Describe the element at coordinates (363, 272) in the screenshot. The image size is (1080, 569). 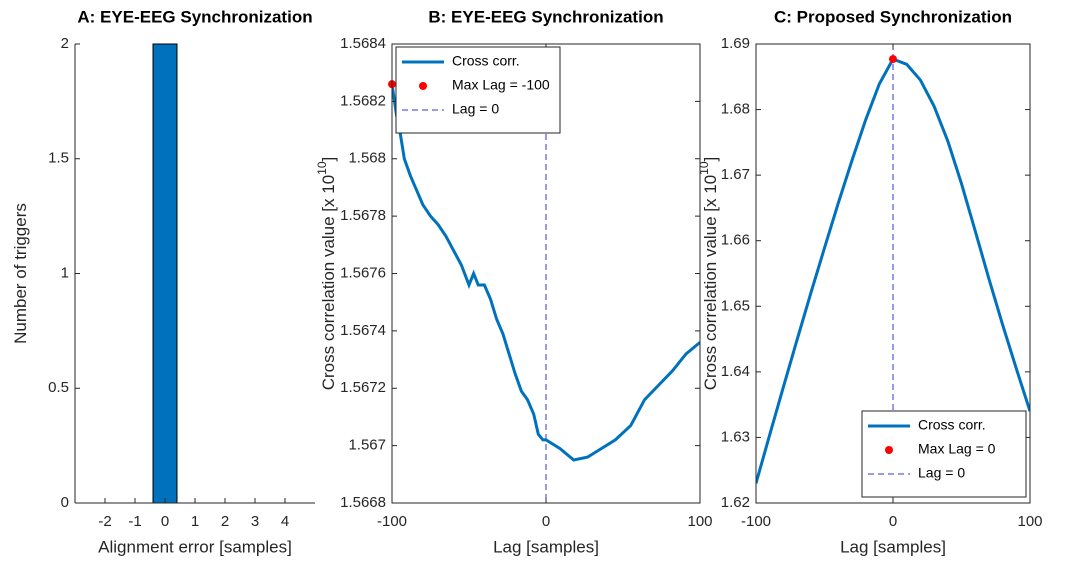
I see `y-tick-label: 1.5676` at that location.